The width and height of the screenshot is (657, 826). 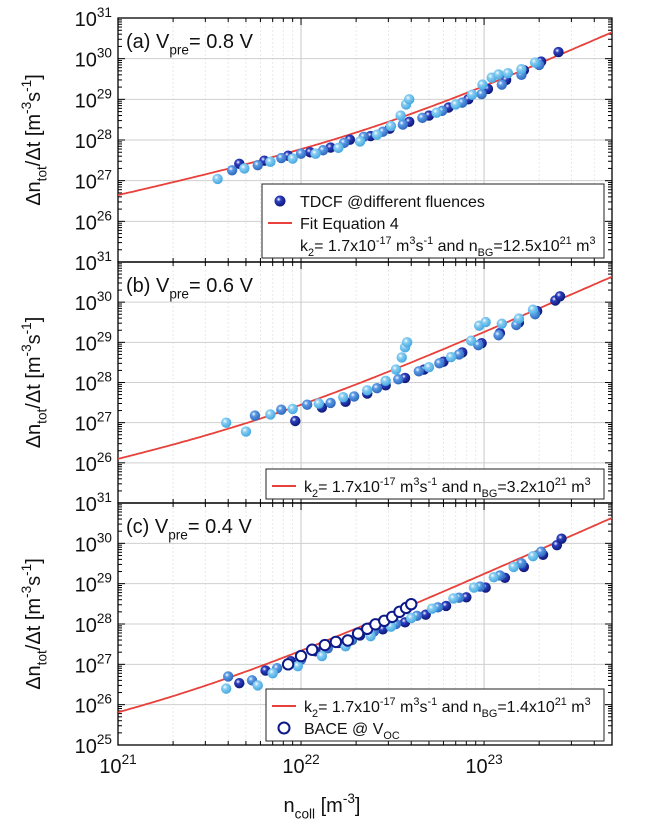 I want to click on x-tick-label: 1023, so click(x=483, y=765).